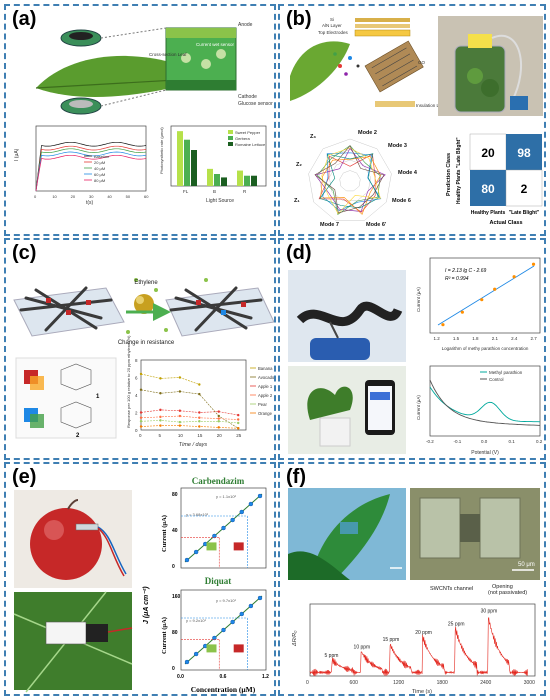 Image resolution: width=550 pixels, height=700 pixels. Describe the element at coordinates (109, 196) in the screenshot. I see `a-left-xtick: 40` at that location.